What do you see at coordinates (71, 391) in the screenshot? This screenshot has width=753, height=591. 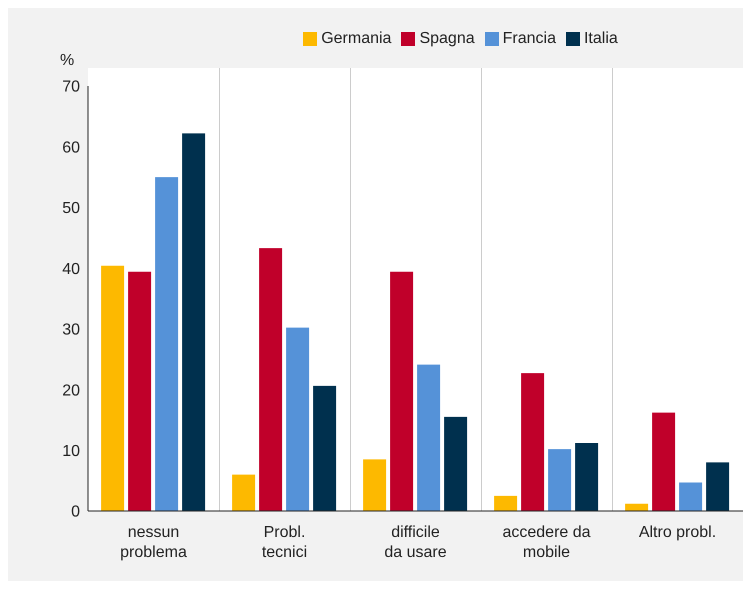 I see `y-tick-label: 20` at bounding box center [71, 391].